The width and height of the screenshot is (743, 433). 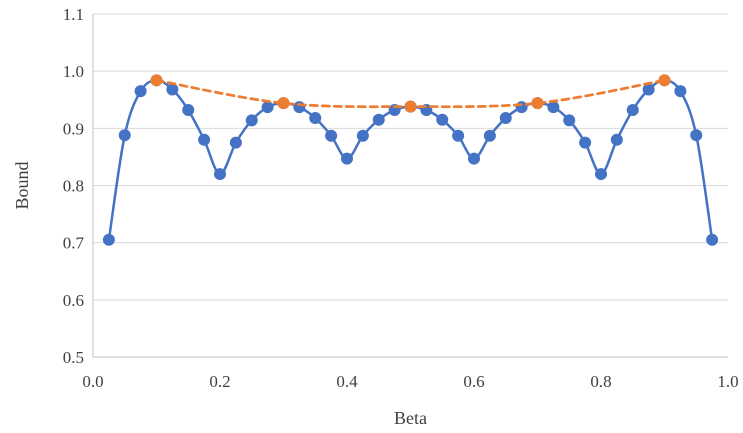 What do you see at coordinates (727, 381) in the screenshot?
I see `x-tick-label: 1.0` at bounding box center [727, 381].